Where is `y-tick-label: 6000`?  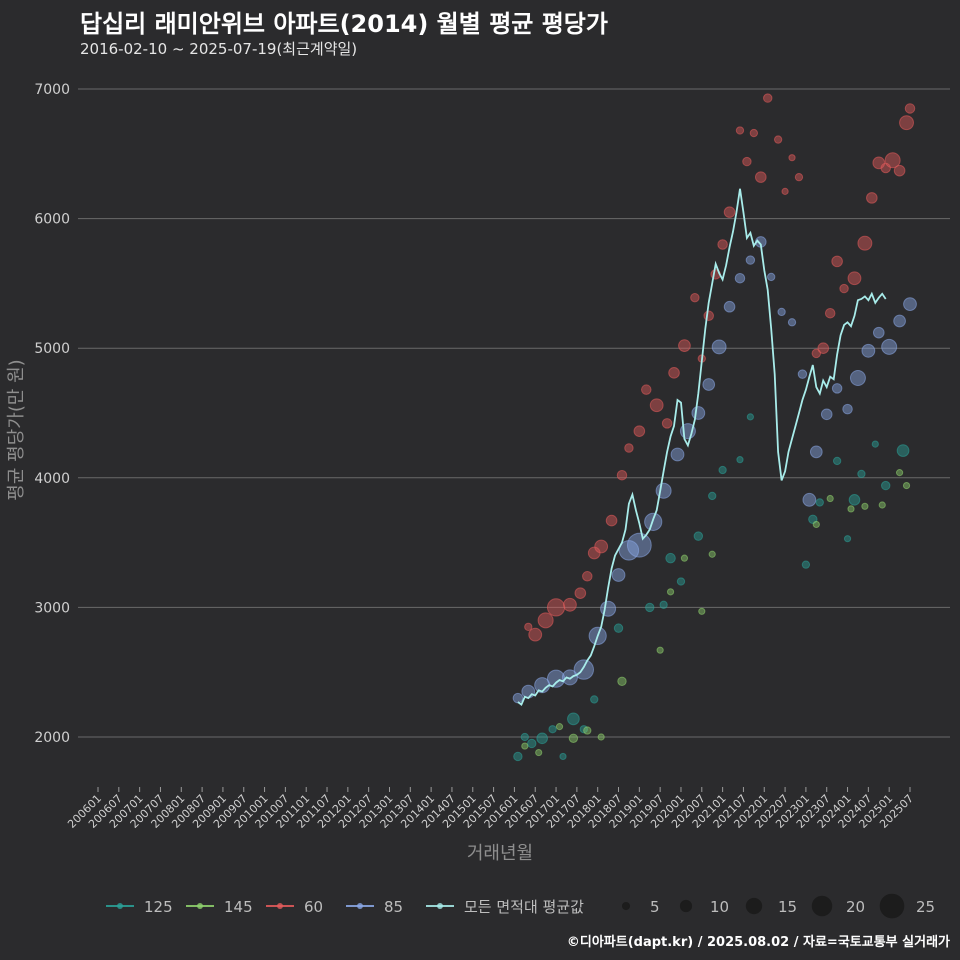 y-tick-label: 6000 is located at coordinates (52, 220).